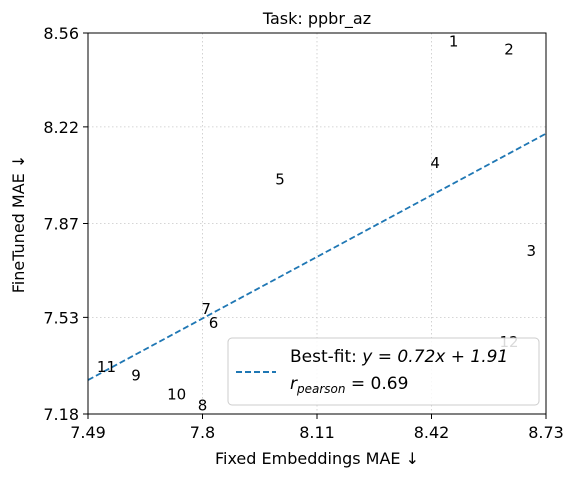 Image resolution: width=578 pixels, height=478 pixels. What do you see at coordinates (321, 389) in the screenshot?
I see `legend-r-subscript: pearson` at bounding box center [321, 389].